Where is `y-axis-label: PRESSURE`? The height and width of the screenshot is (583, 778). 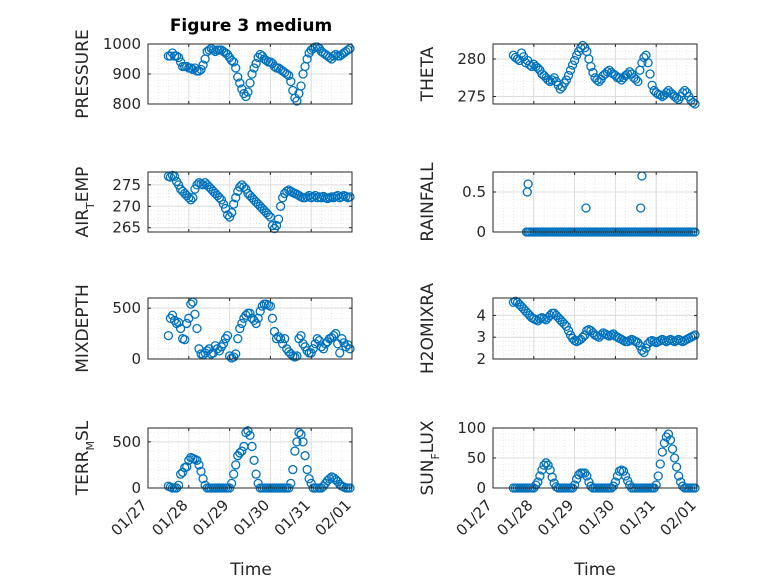
y-axis-label: PRESSURE is located at coordinates (83, 73).